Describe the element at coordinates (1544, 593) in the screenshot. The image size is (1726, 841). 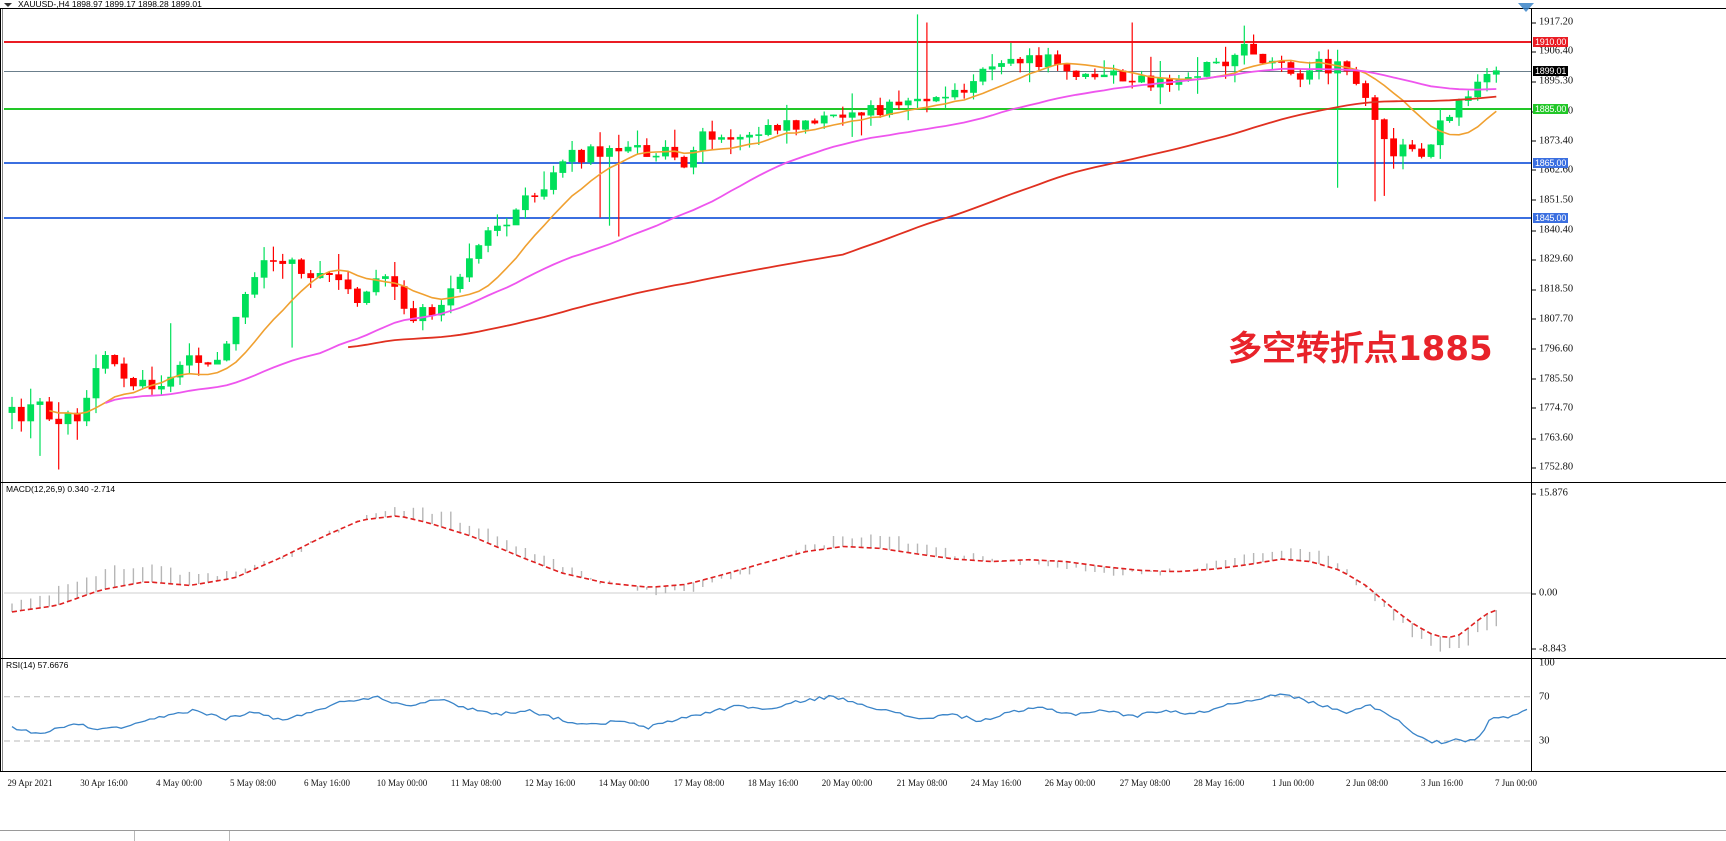
I see `macd-tick: 0.00` at that location.